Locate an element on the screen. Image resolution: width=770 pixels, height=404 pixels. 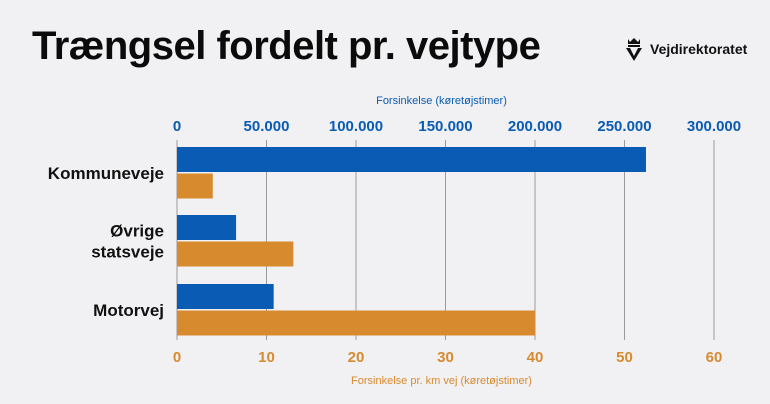
x-bottom-tick-label: 60 is located at coordinates (714, 357).